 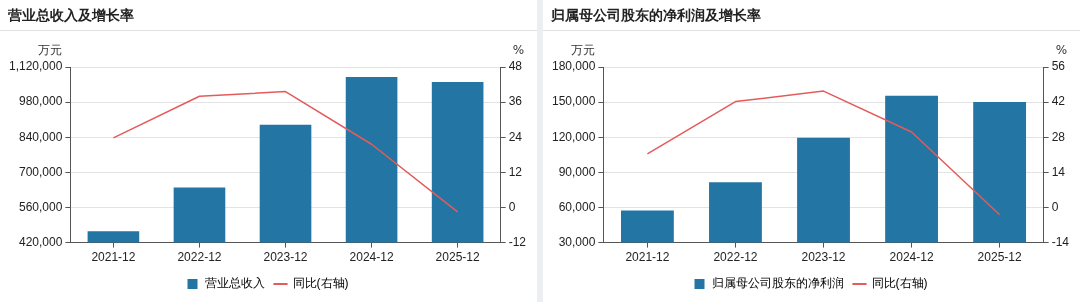 What do you see at coordinates (1058, 101) in the screenshot?
I see `y2-tick-label: 42` at bounding box center [1058, 101].